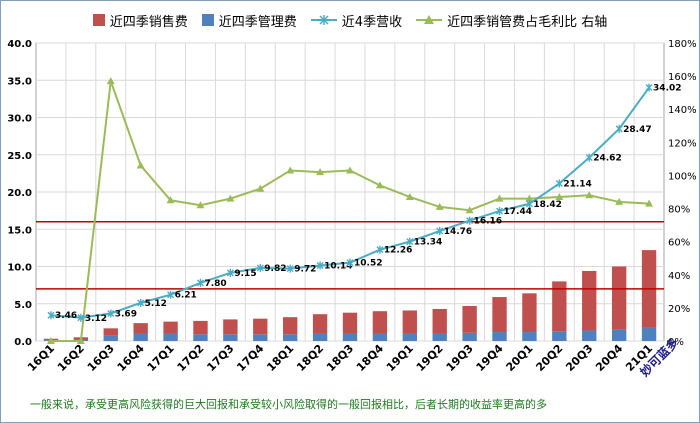  What do you see at coordinates (400, 358) in the screenshot?
I see `x-tick-label: 19Q1` at bounding box center [400, 358].